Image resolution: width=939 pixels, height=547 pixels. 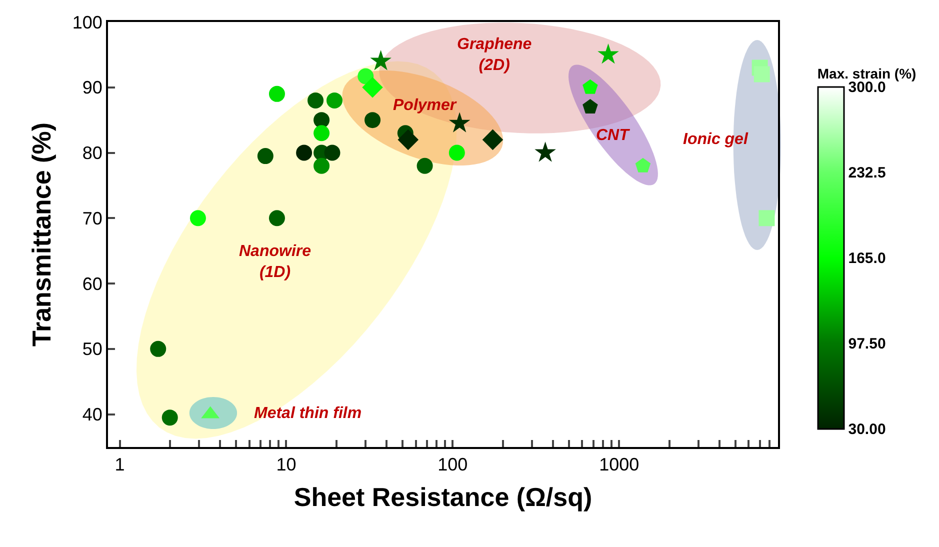 What do you see at coordinates (867, 344) in the screenshot?
I see `color-bar-label: 97.50` at bounding box center [867, 344].